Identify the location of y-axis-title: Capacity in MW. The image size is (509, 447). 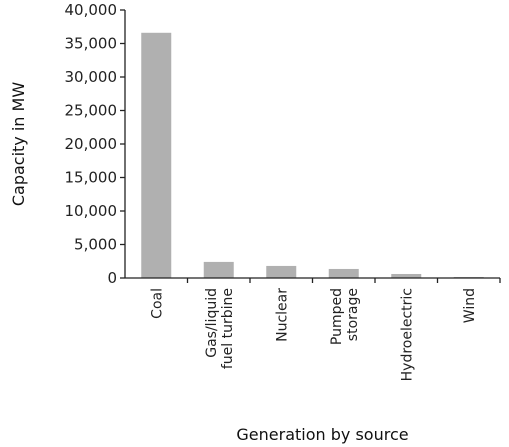
(18, 144).